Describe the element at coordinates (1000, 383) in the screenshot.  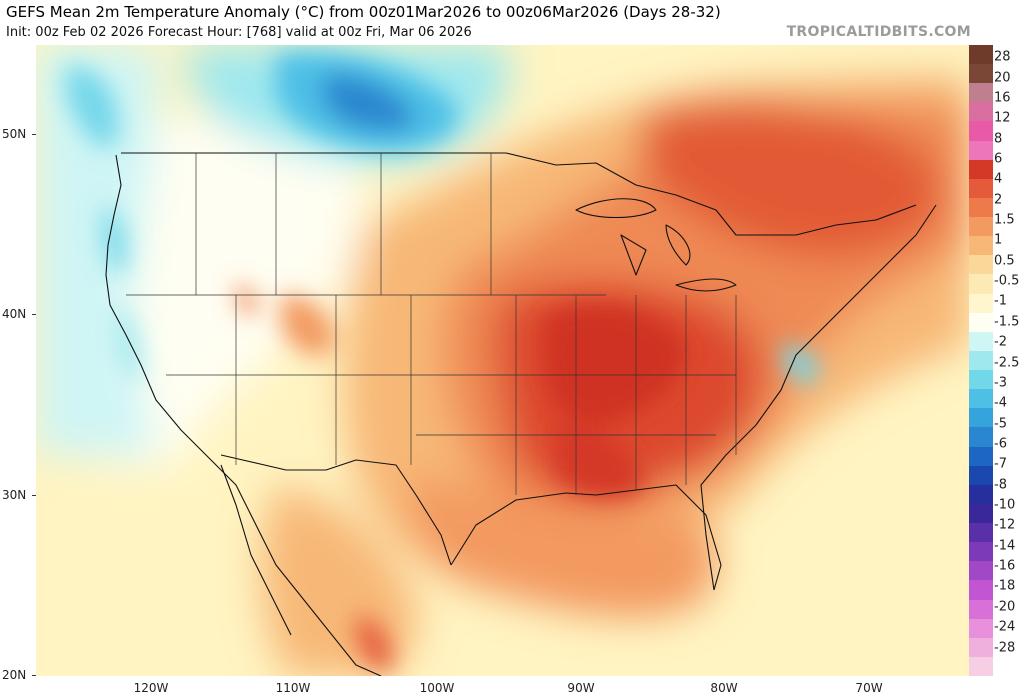
I see `colorbar-label: -3` at that location.